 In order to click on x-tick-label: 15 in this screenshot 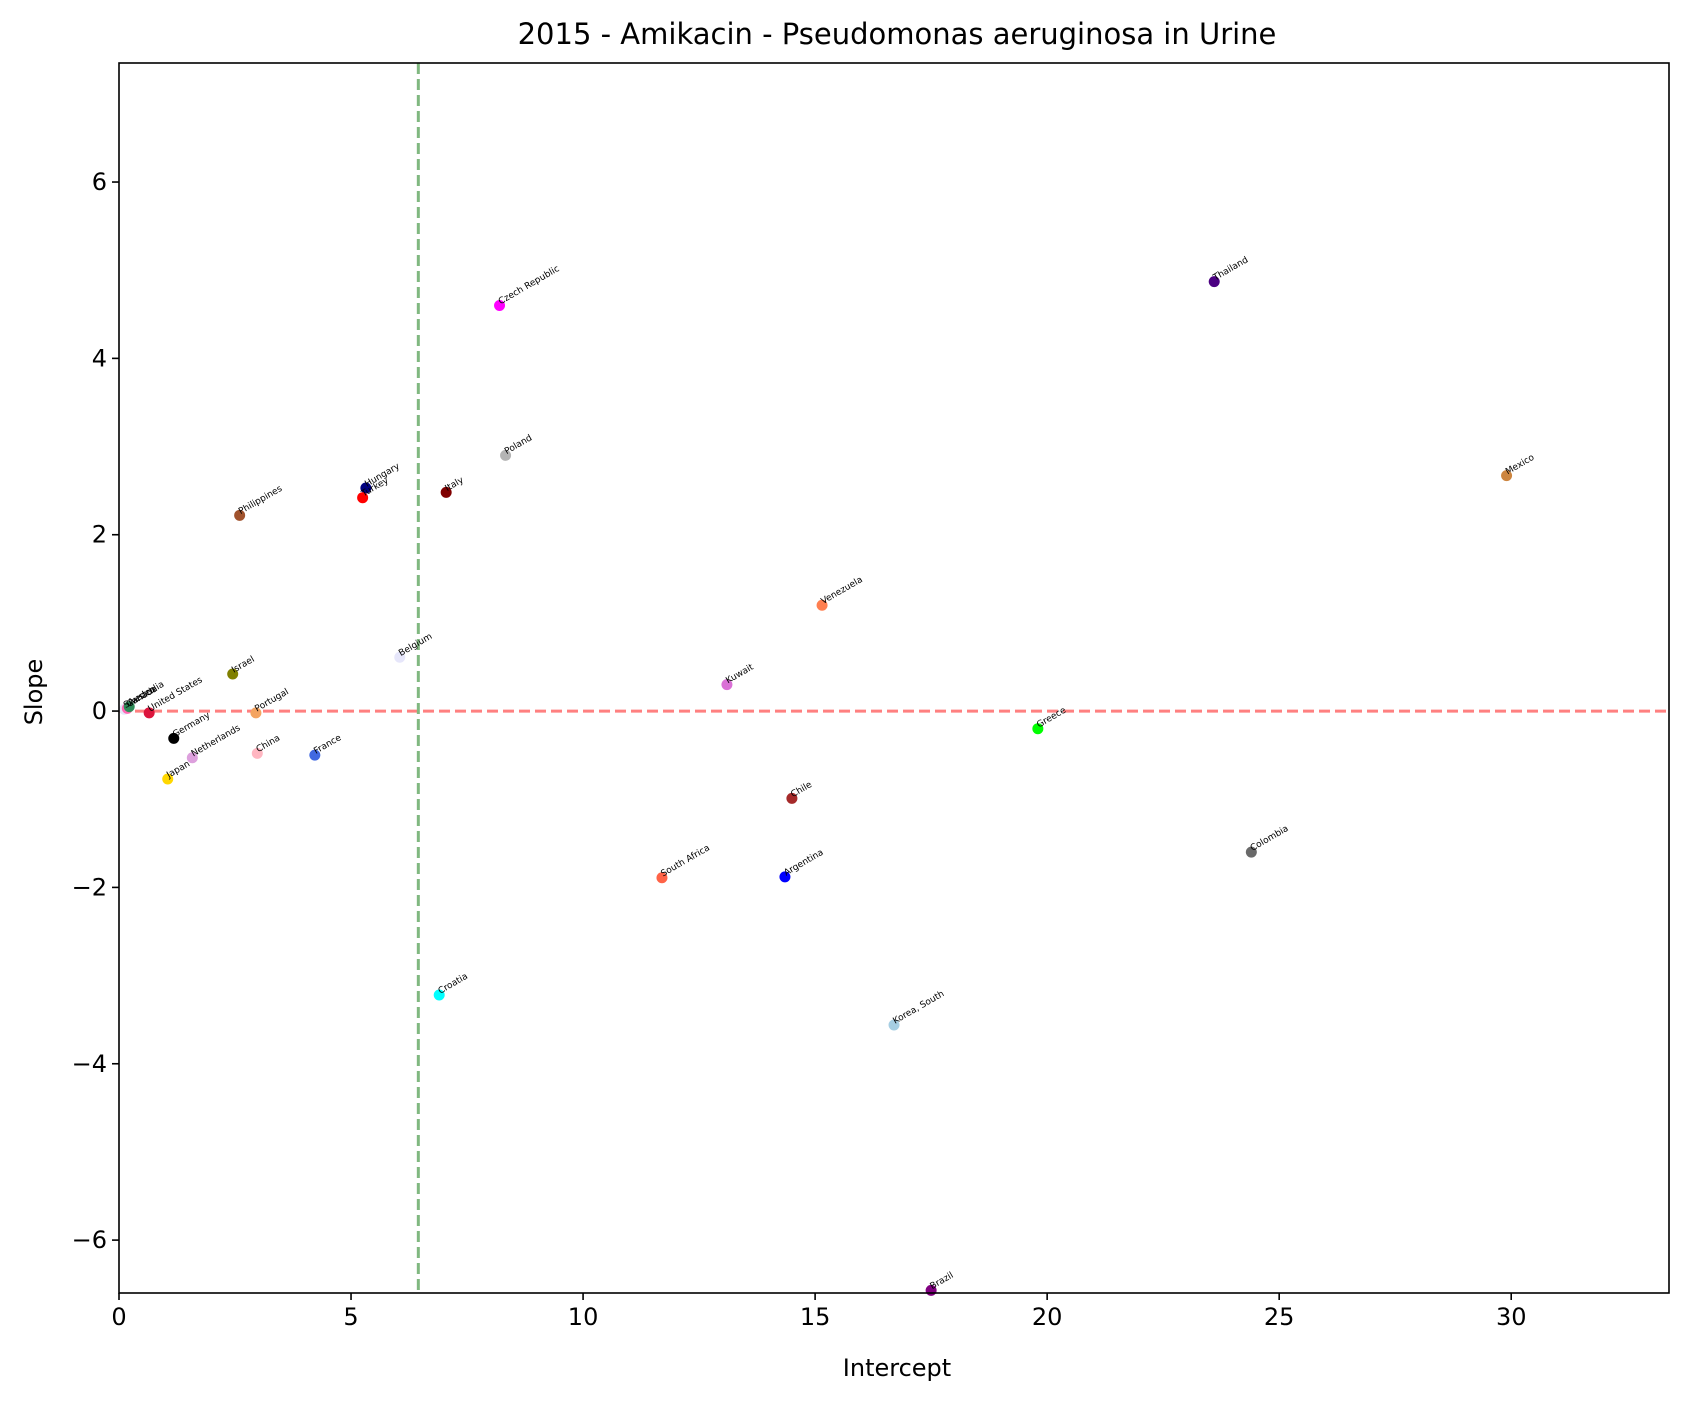, I will do `click(815, 1317)`.